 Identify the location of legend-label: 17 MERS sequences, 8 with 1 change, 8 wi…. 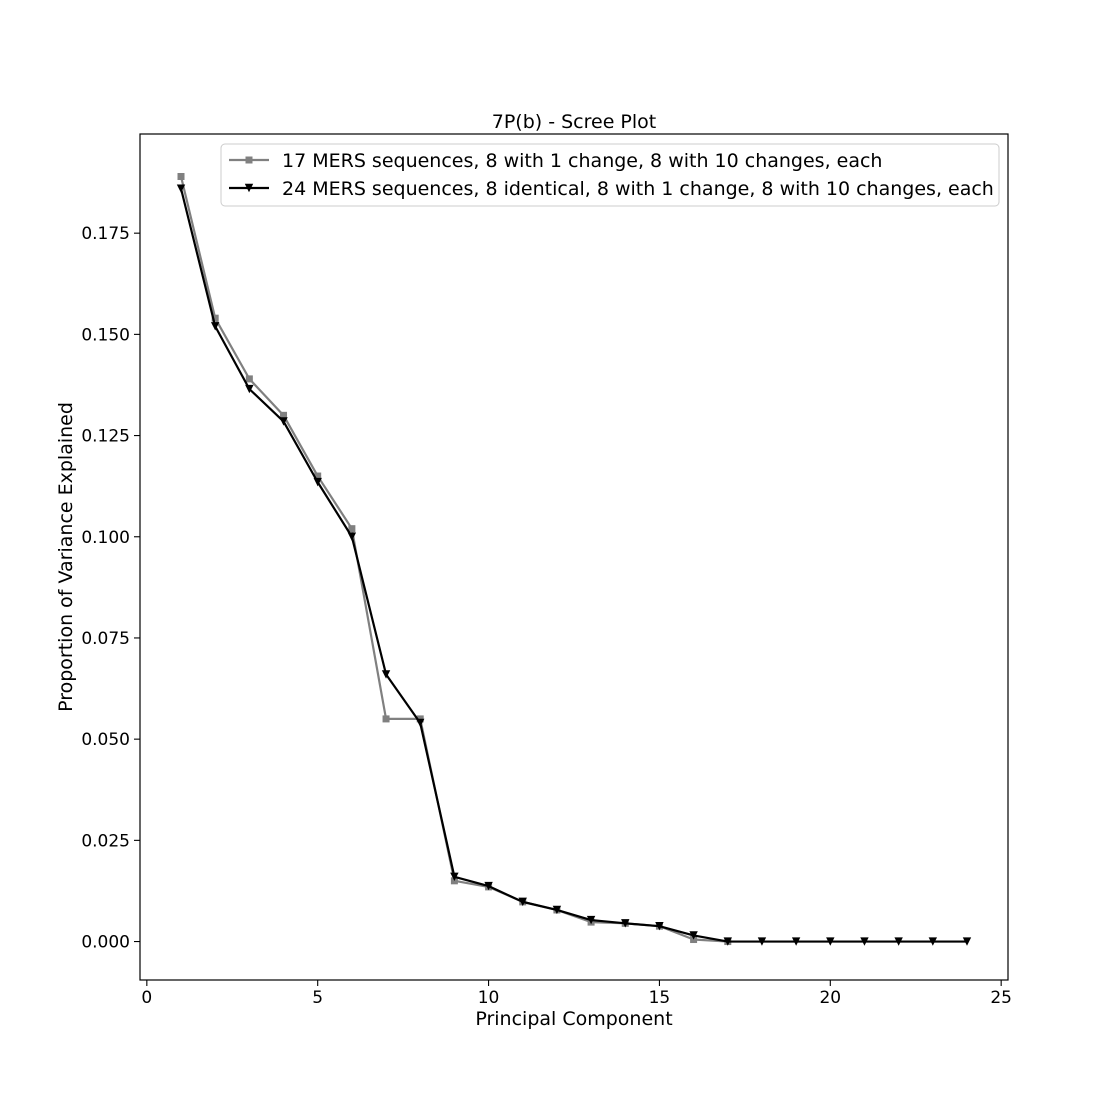
(582, 161).